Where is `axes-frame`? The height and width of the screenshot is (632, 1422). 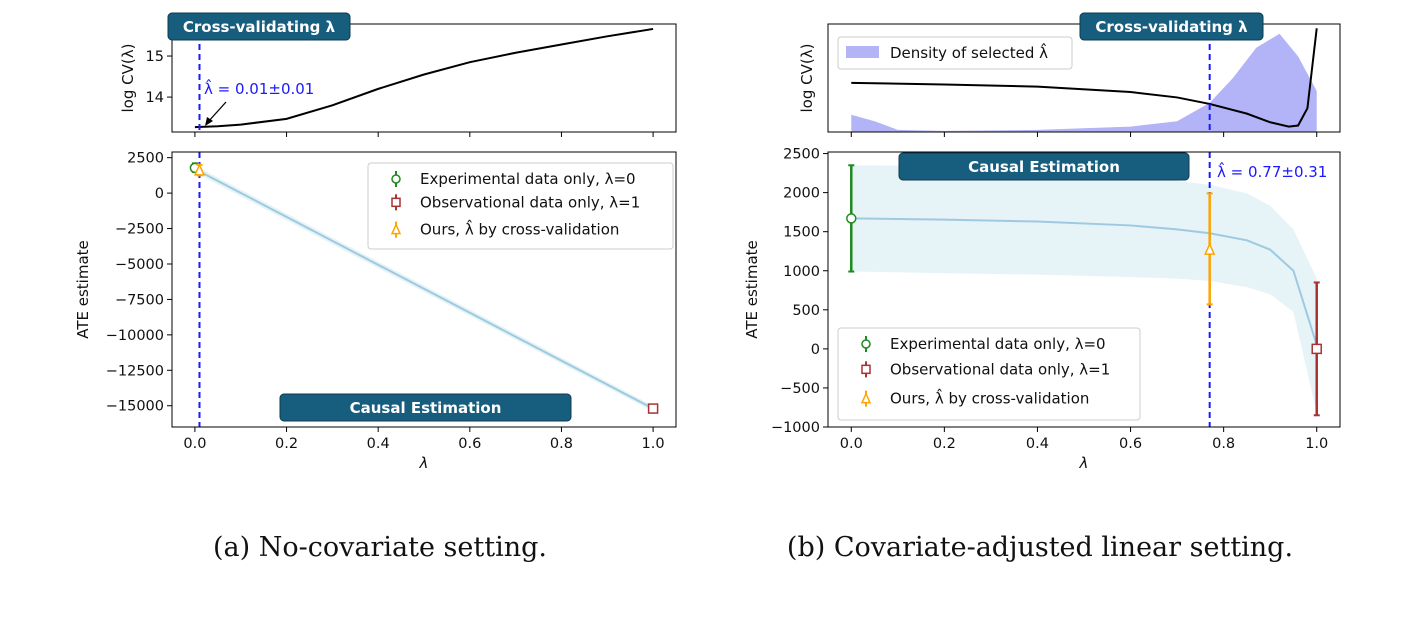
axes-frame is located at coordinates (424, 78).